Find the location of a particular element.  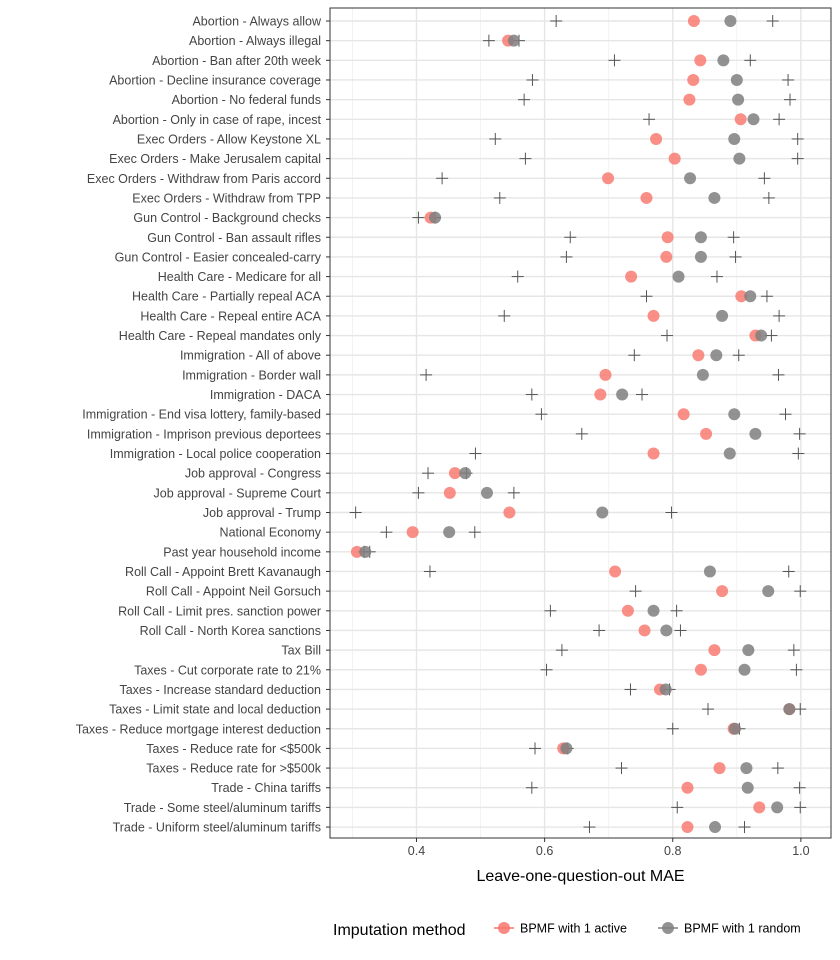

category-label: Job approval - Congress is located at coordinates (253, 474).